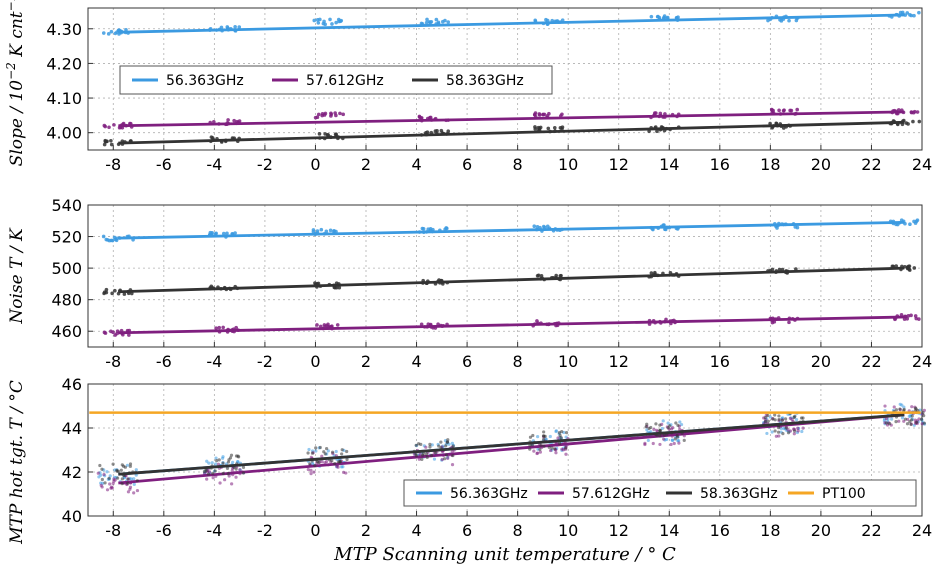 The height and width of the screenshot is (571, 935). Describe the element at coordinates (821, 164) in the screenshot. I see `x-tick-label: 20` at that location.